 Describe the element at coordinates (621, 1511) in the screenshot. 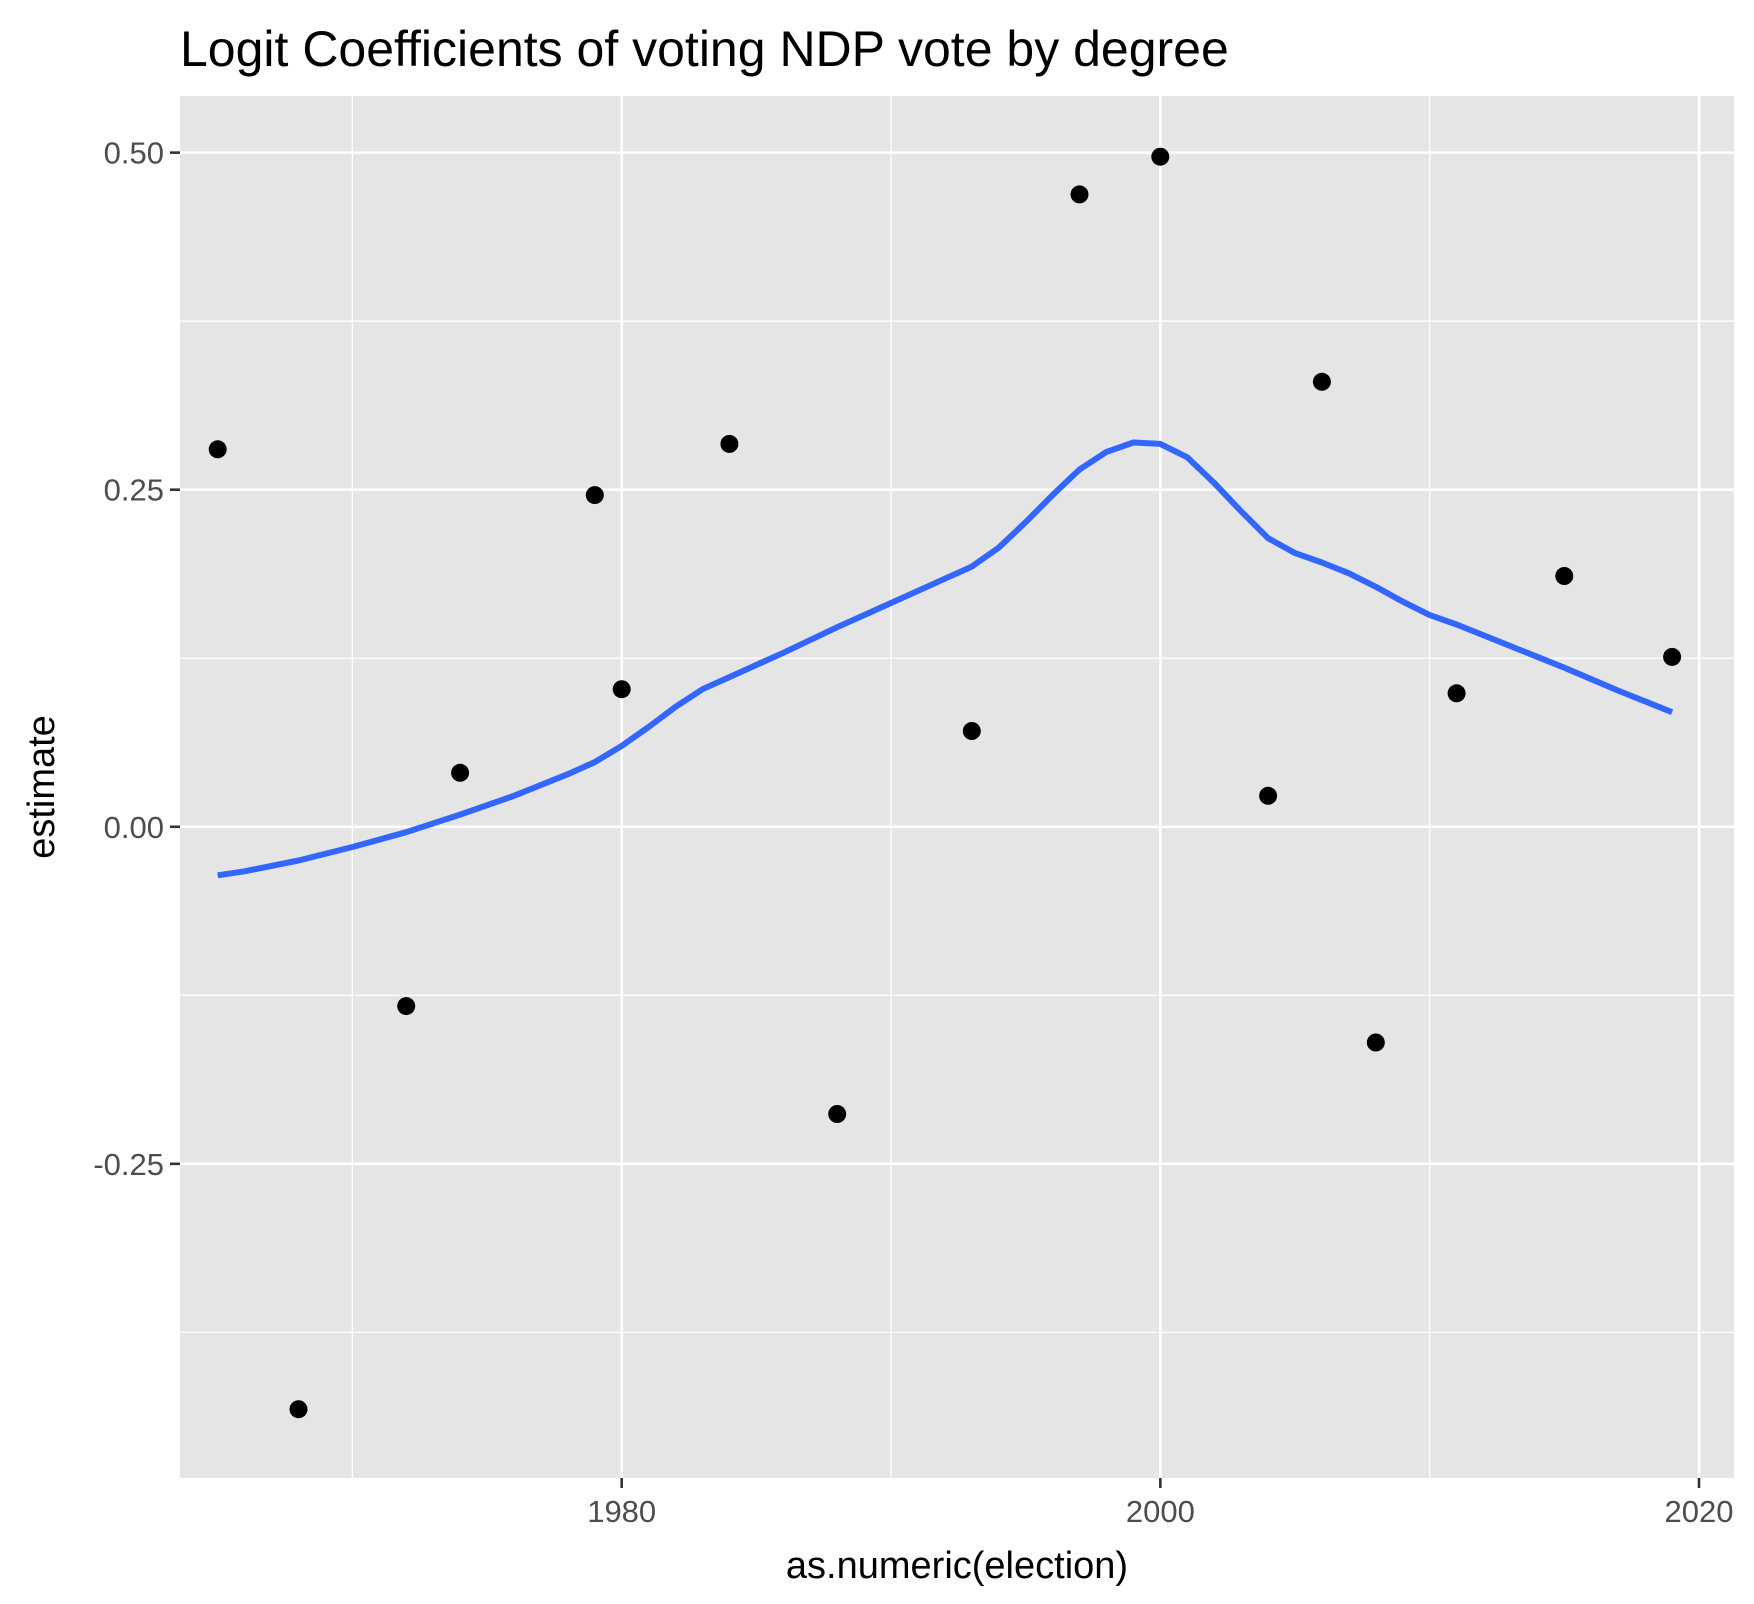

I see `x-tick-label: 1980` at that location.